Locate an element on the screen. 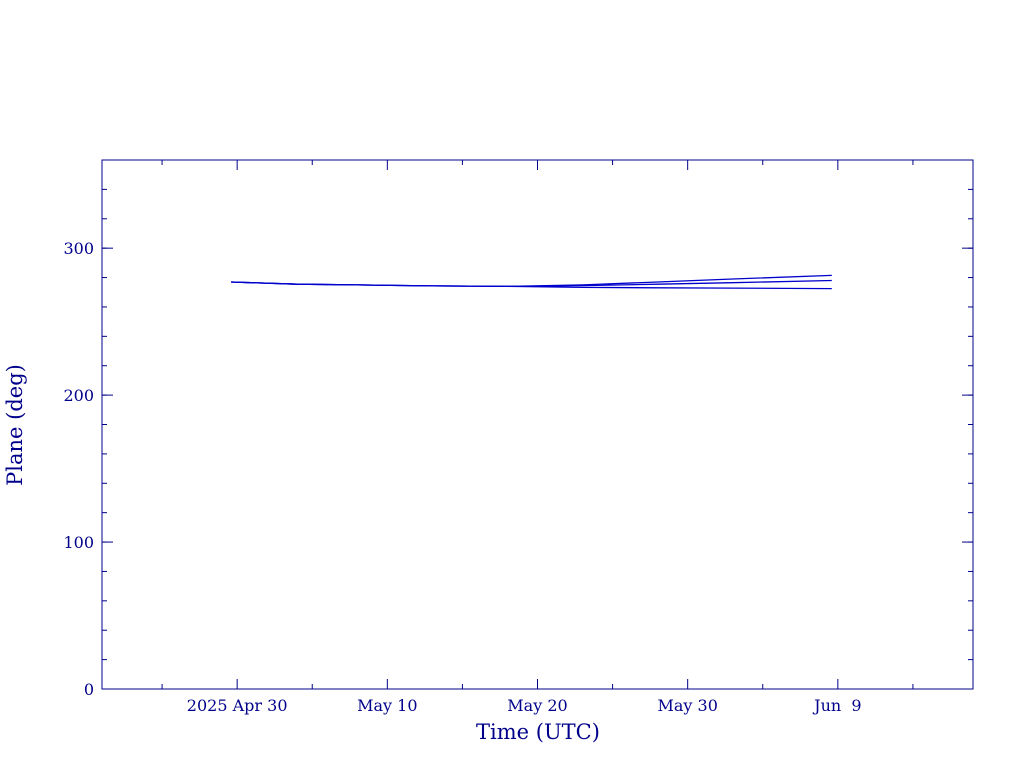  x-tick-label: May 30 is located at coordinates (687, 705).